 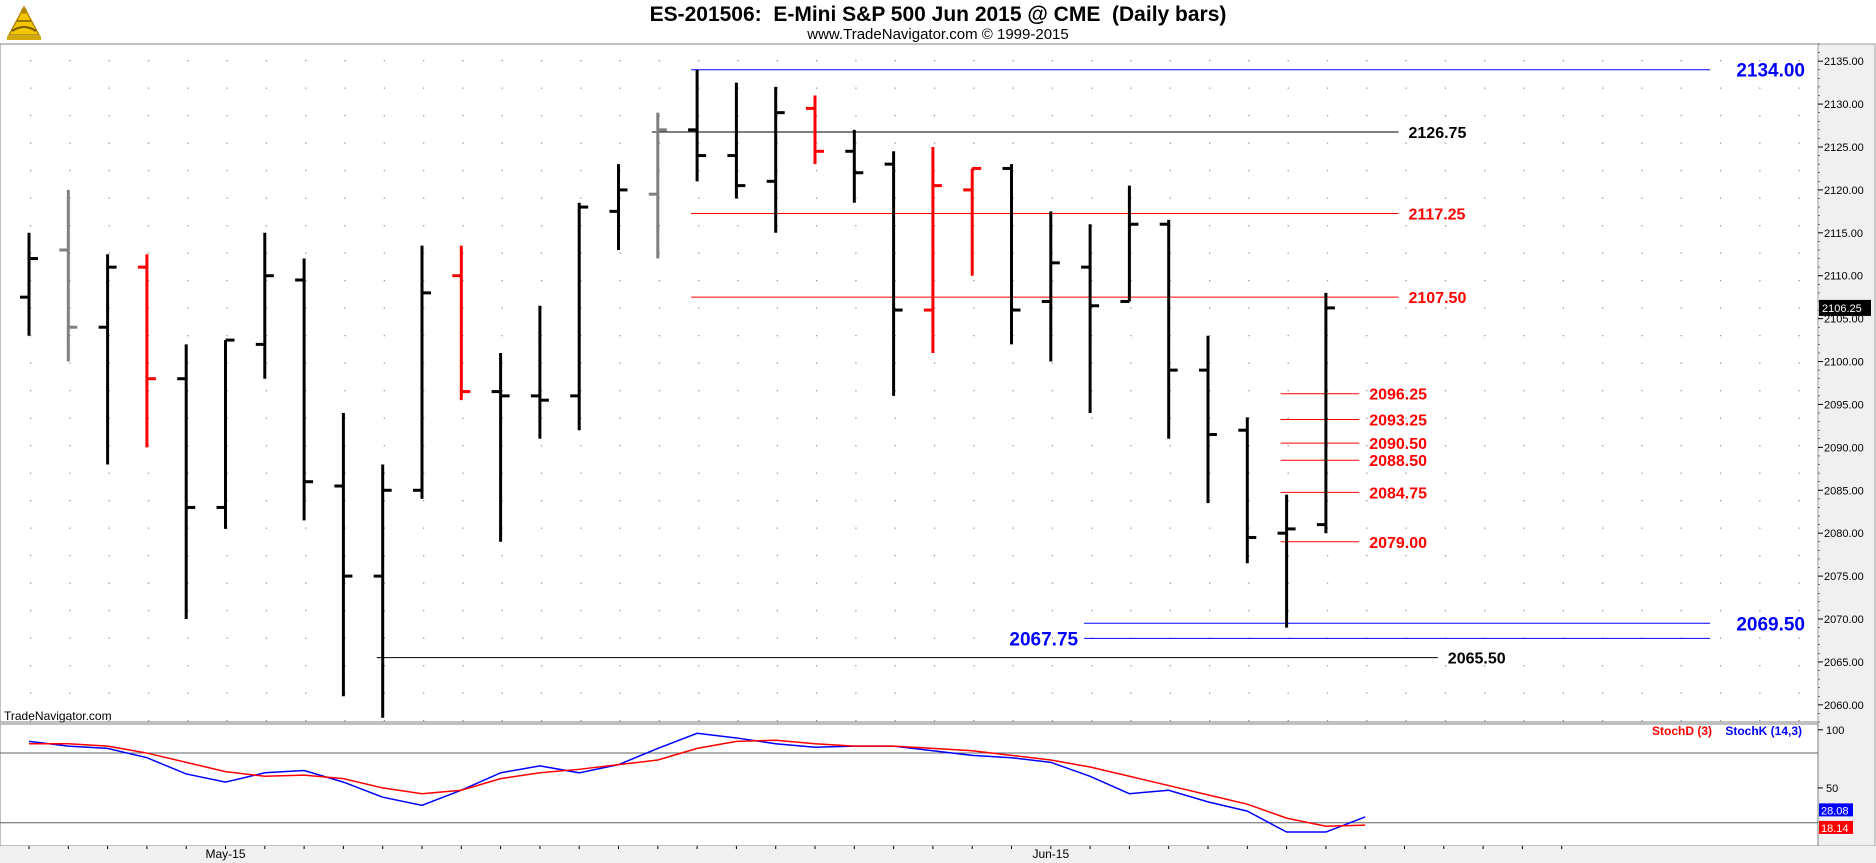 I want to click on y-tick-label: 2130.00, so click(x=1844, y=105).